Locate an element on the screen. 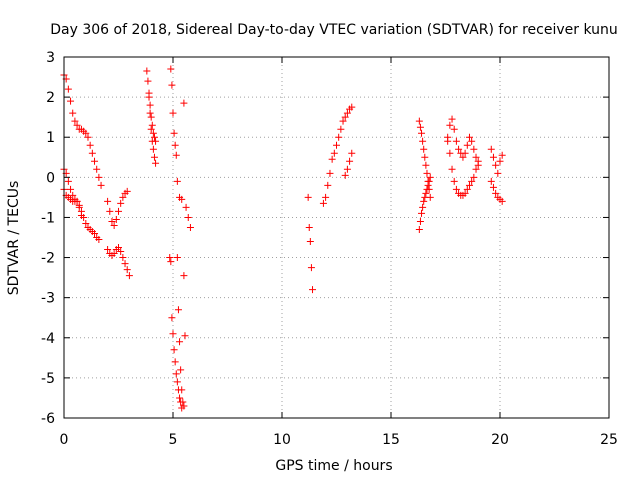 This screenshot has height=480, width=640. series-arc-l is located at coordinates (310, 243).